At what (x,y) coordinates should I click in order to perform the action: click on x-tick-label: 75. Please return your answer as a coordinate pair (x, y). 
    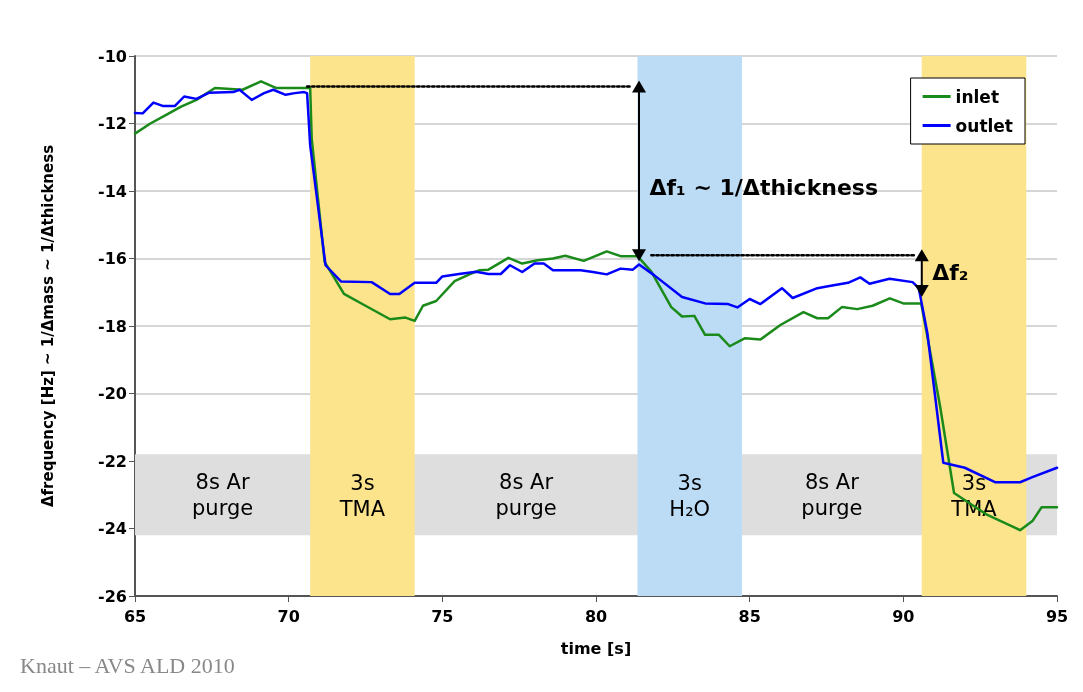
    Looking at the image, I should click on (442, 616).